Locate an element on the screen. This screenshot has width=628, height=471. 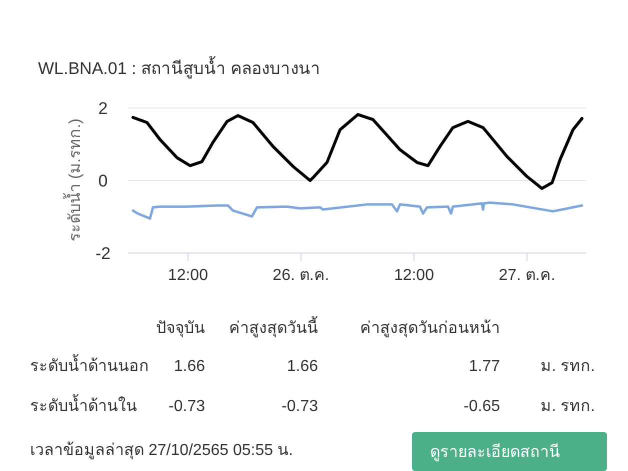
y-tick-label: -2 is located at coordinates (103, 253).